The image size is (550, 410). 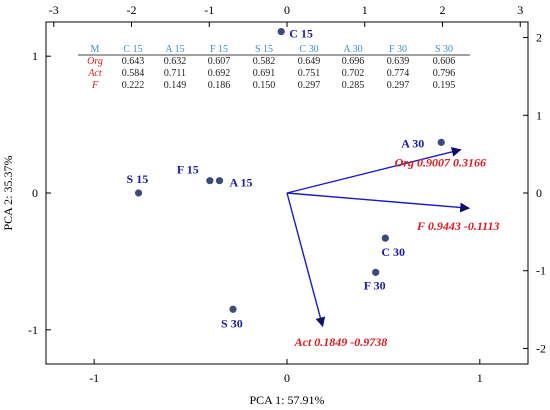 What do you see at coordinates (520, 10) in the screenshot?
I see `x-tick-label-top: 3` at bounding box center [520, 10].